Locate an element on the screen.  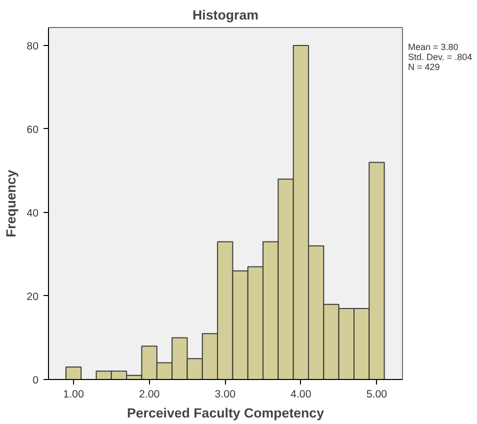
x-tick-label: 3.00 is located at coordinates (225, 394).